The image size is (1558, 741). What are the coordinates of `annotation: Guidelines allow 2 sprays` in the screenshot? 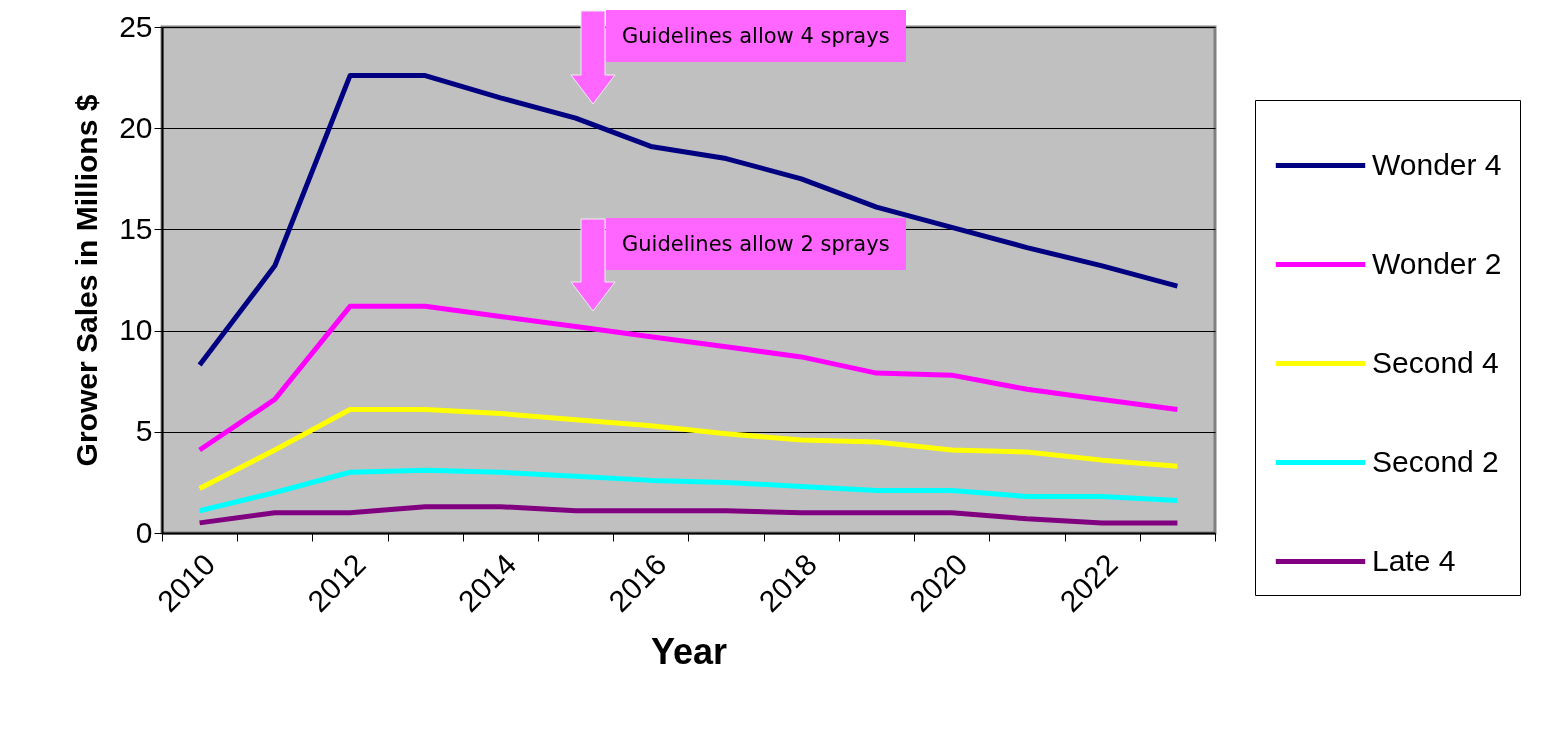 It's located at (756, 244).